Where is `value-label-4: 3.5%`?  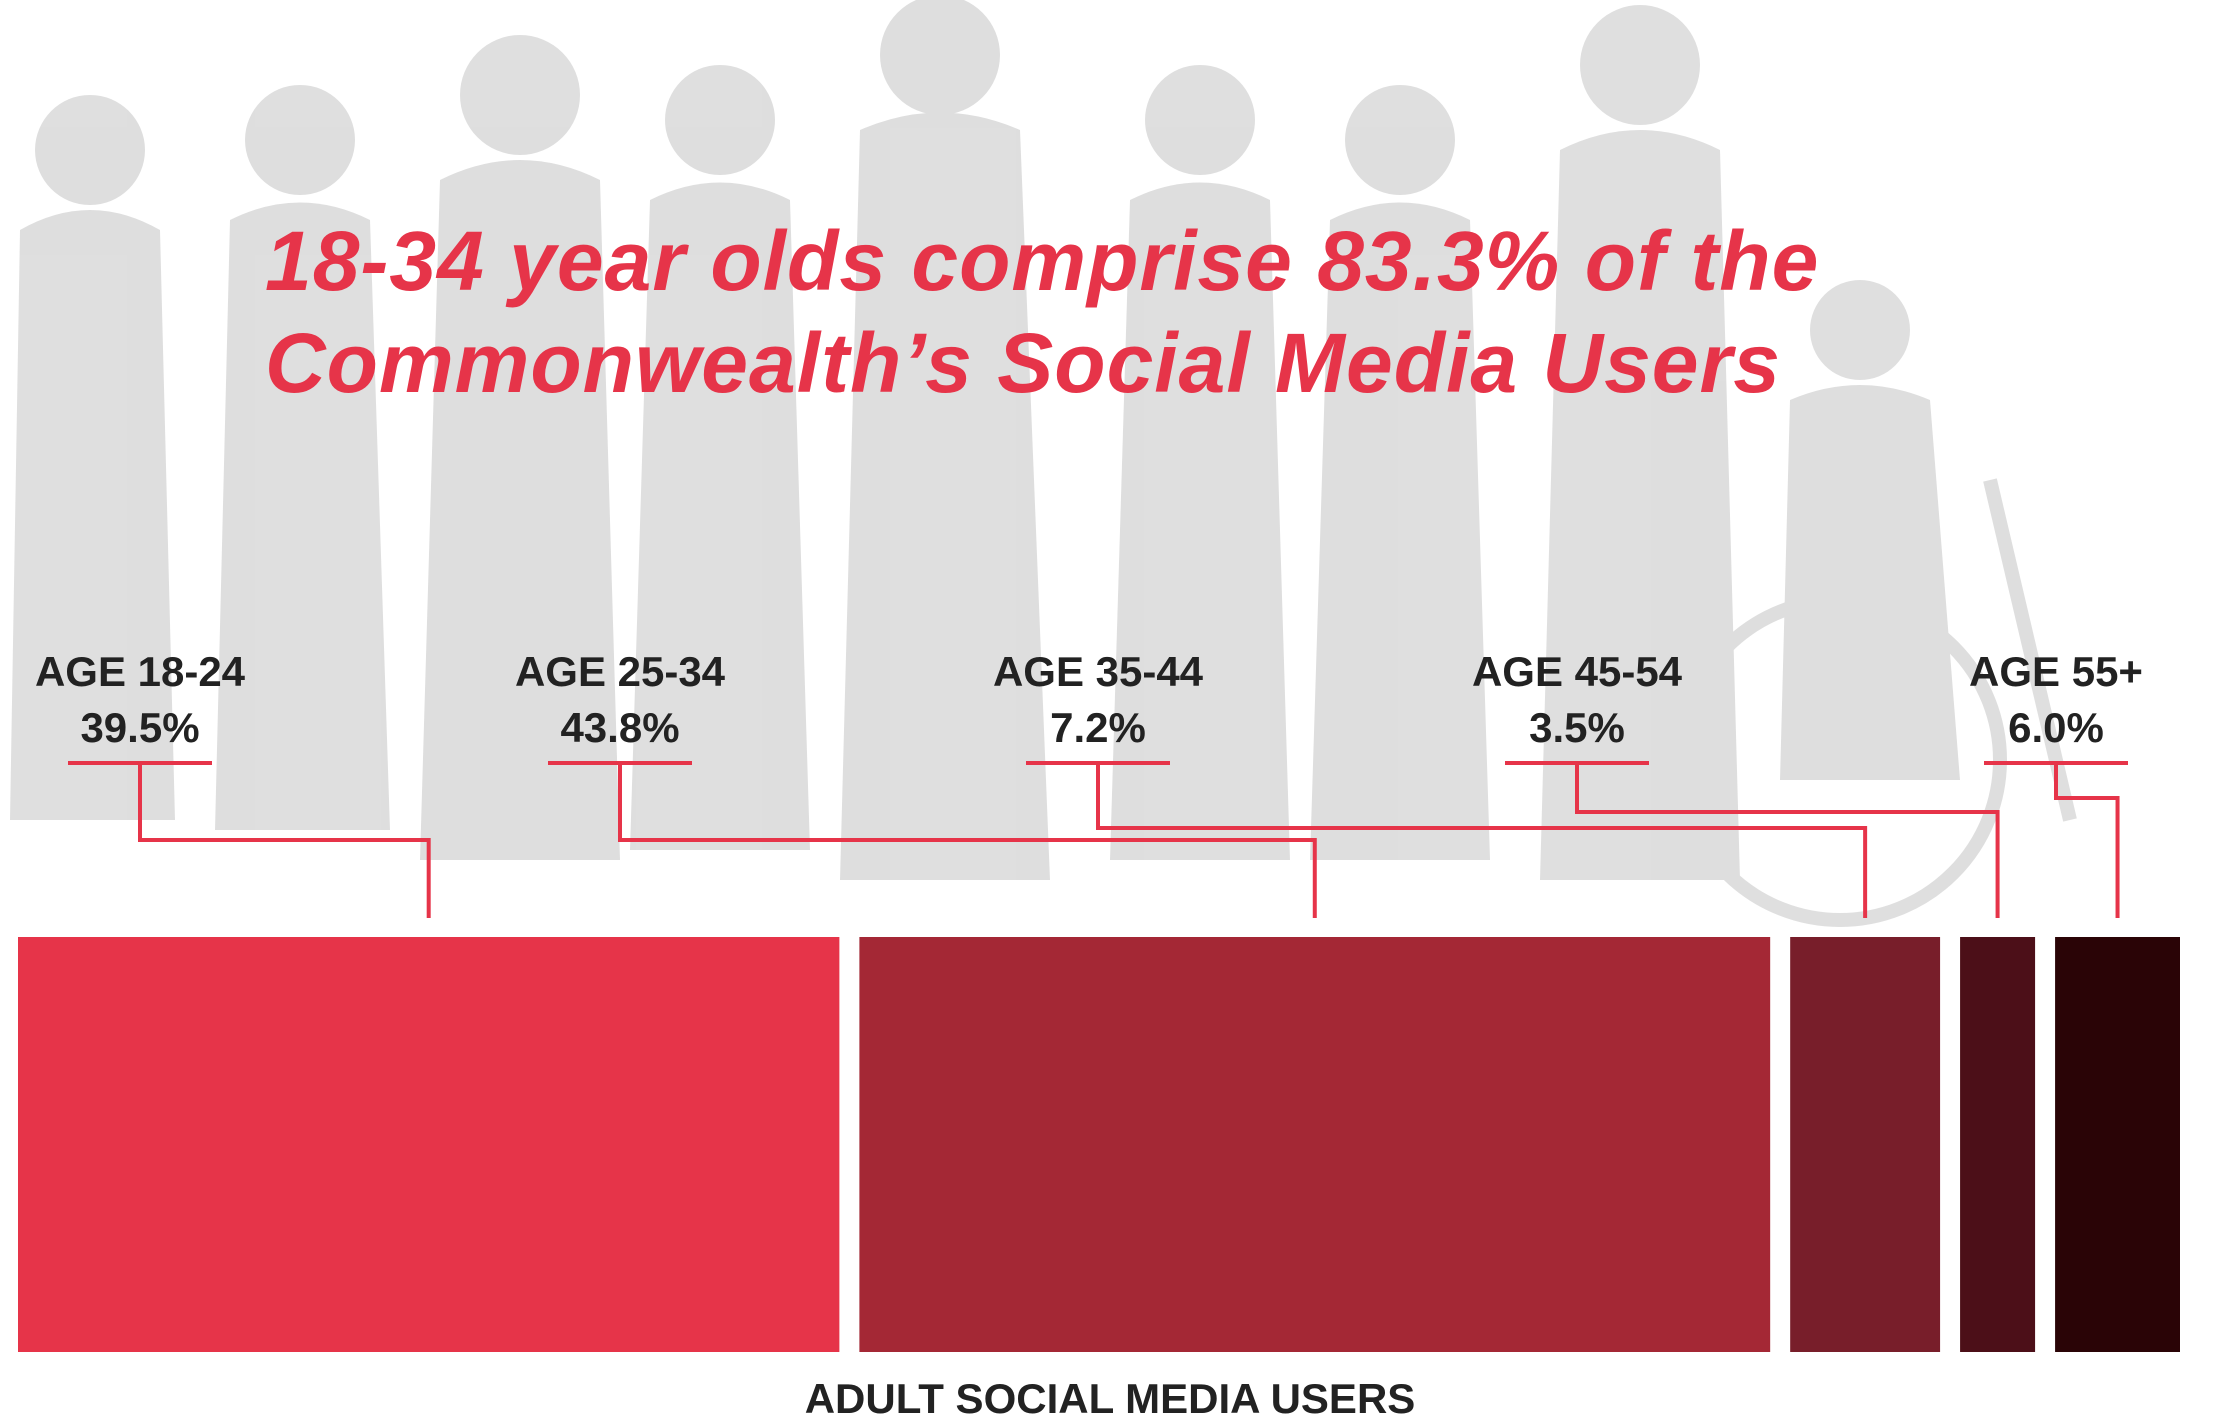 value-label-4: 3.5% is located at coordinates (1577, 727).